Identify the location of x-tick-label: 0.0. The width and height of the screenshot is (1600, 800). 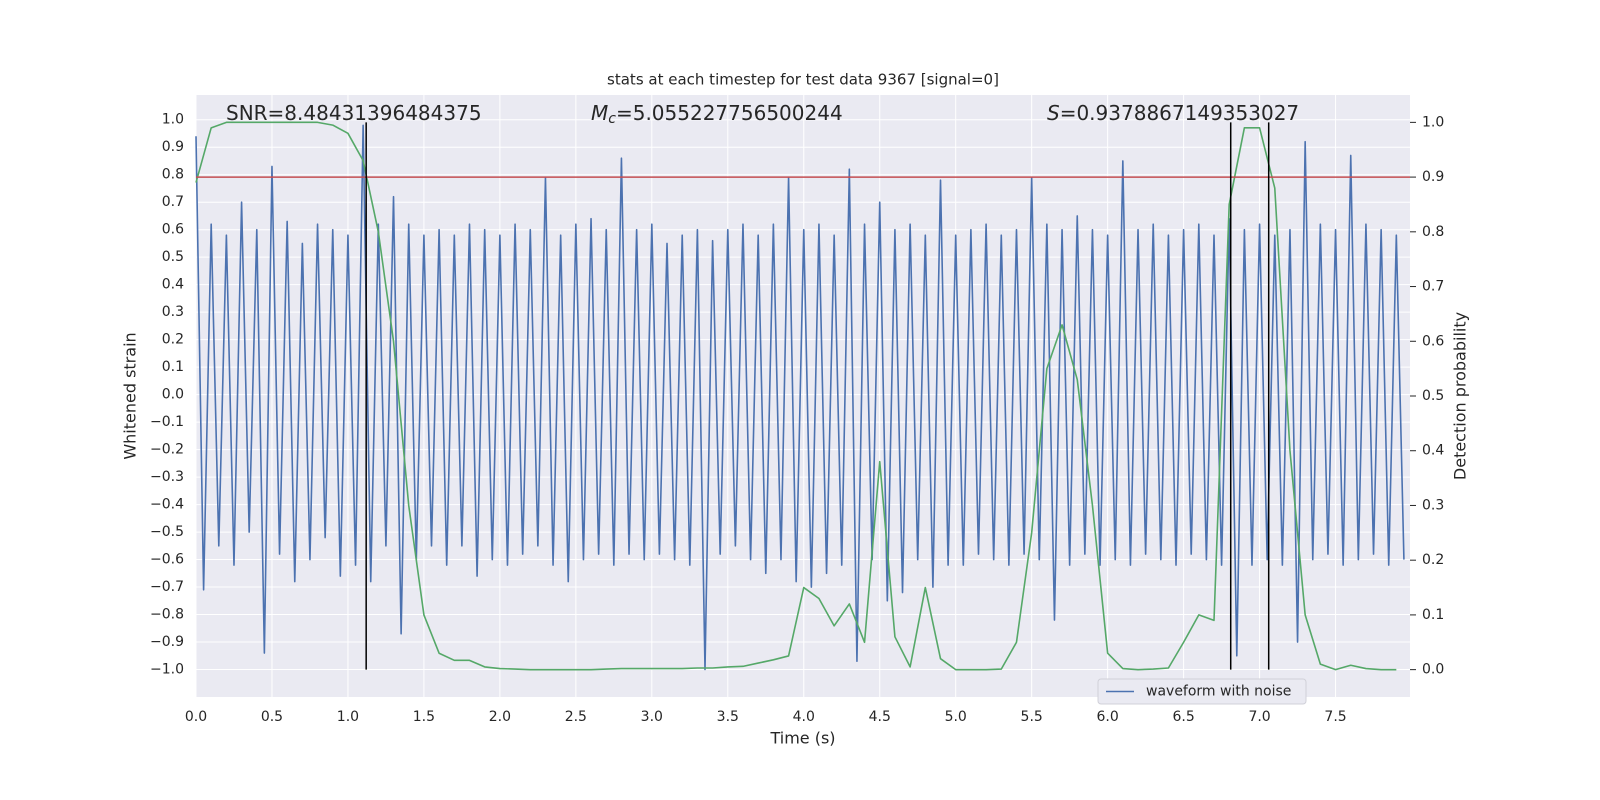
(196, 717).